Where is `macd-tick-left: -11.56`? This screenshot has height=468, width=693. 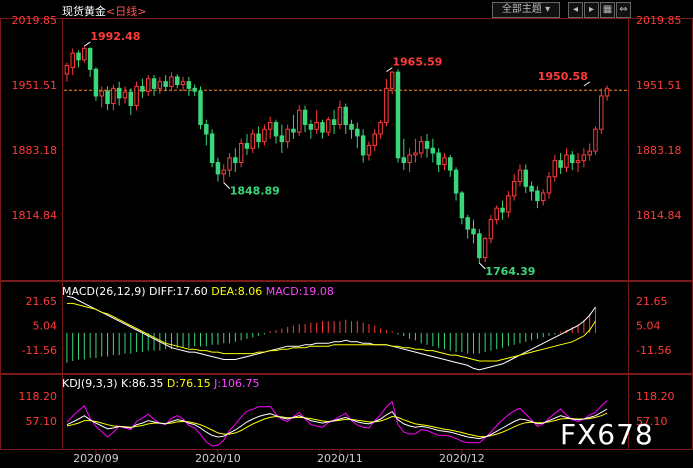
macd-tick-left: -11.56 is located at coordinates (39, 350).